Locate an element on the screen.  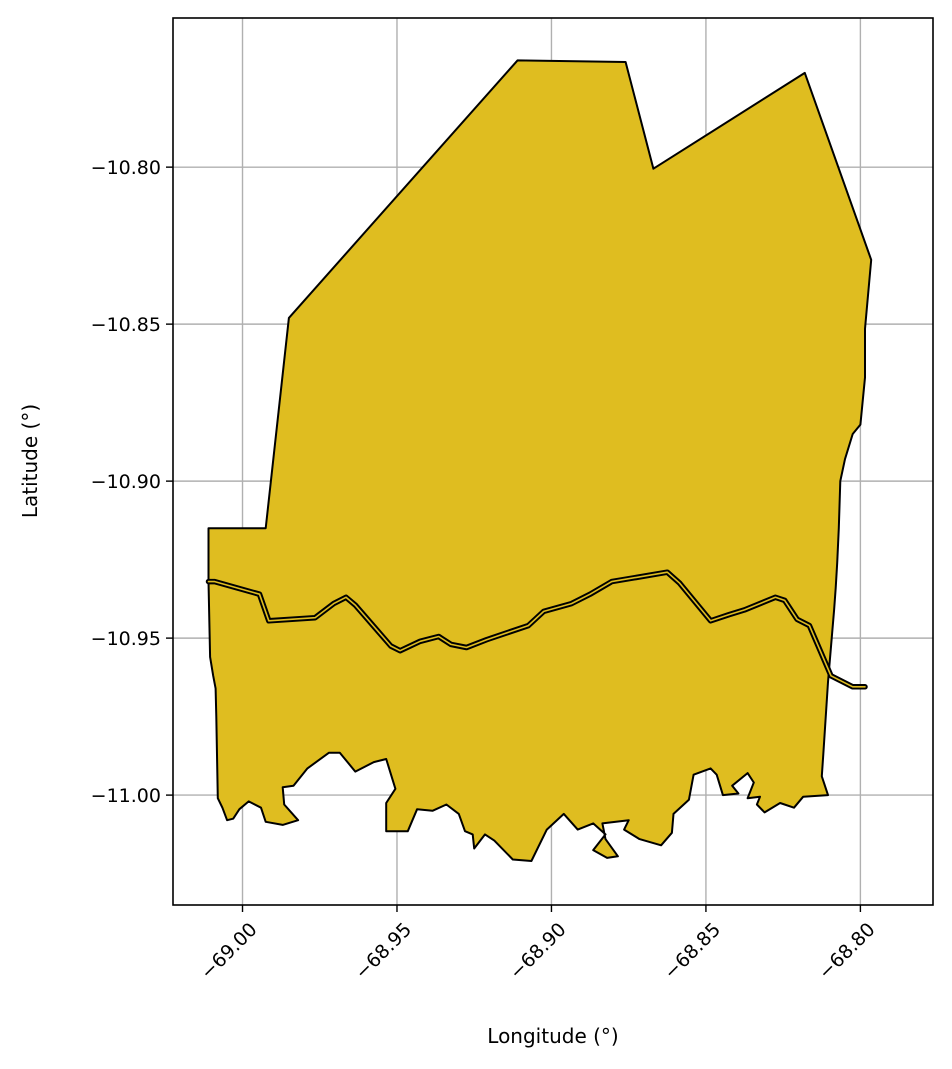
x-axis-label: Longitude (°) is located at coordinates (552, 1036).